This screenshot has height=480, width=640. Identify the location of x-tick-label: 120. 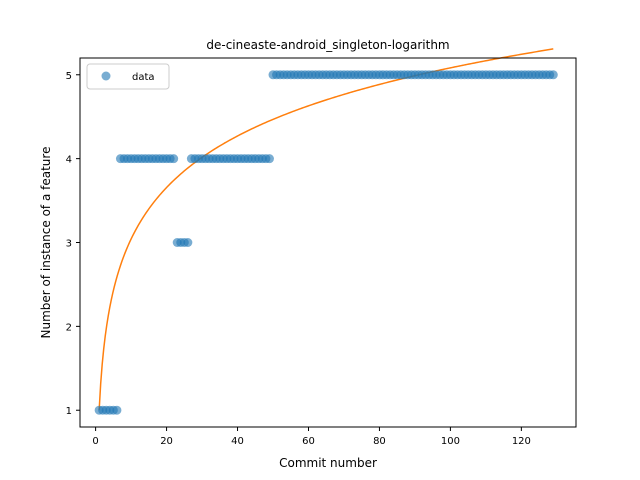
(521, 441).